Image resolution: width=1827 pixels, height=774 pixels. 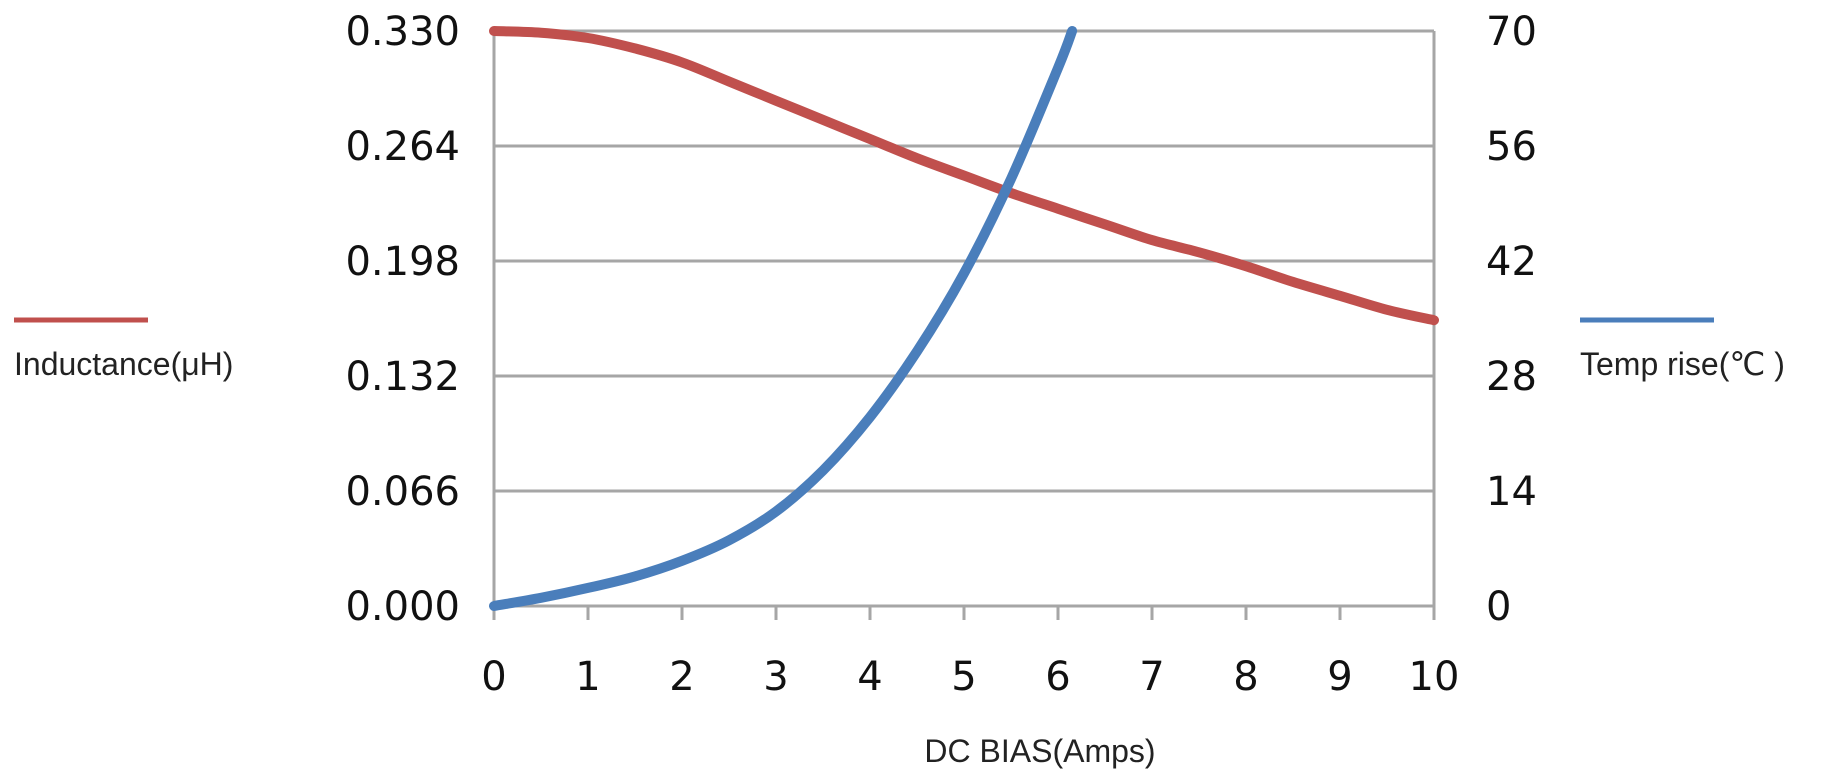 I want to click on y-right-tick-label: 0, so click(x=1498, y=607).